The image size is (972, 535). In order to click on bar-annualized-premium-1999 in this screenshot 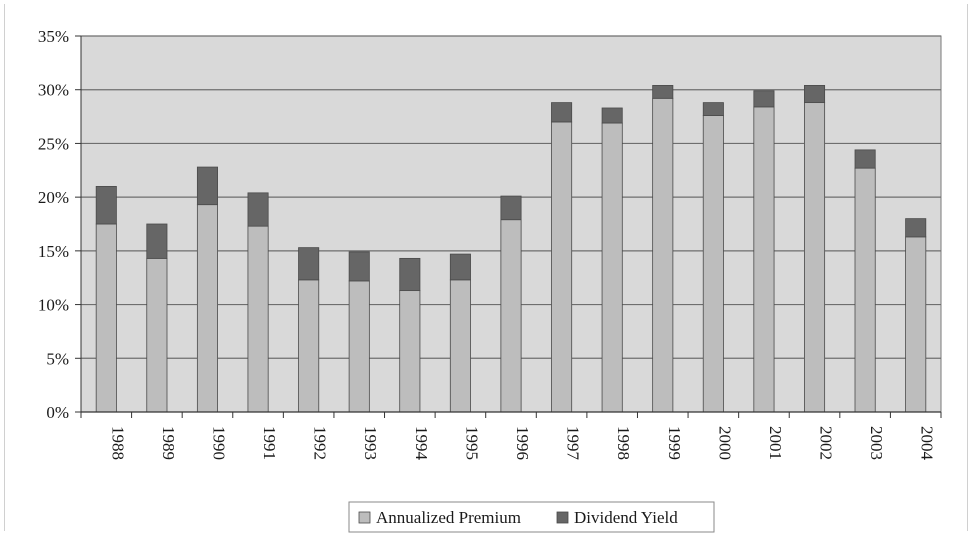, I will do `click(663, 255)`.